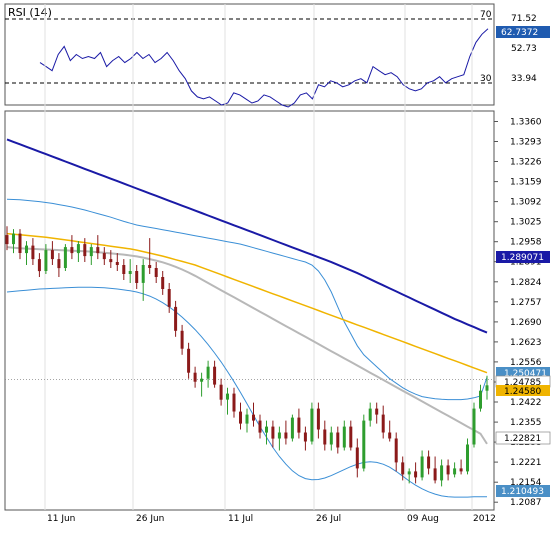  What do you see at coordinates (264, 68) in the screenshot?
I see `rsi-series-line` at bounding box center [264, 68].